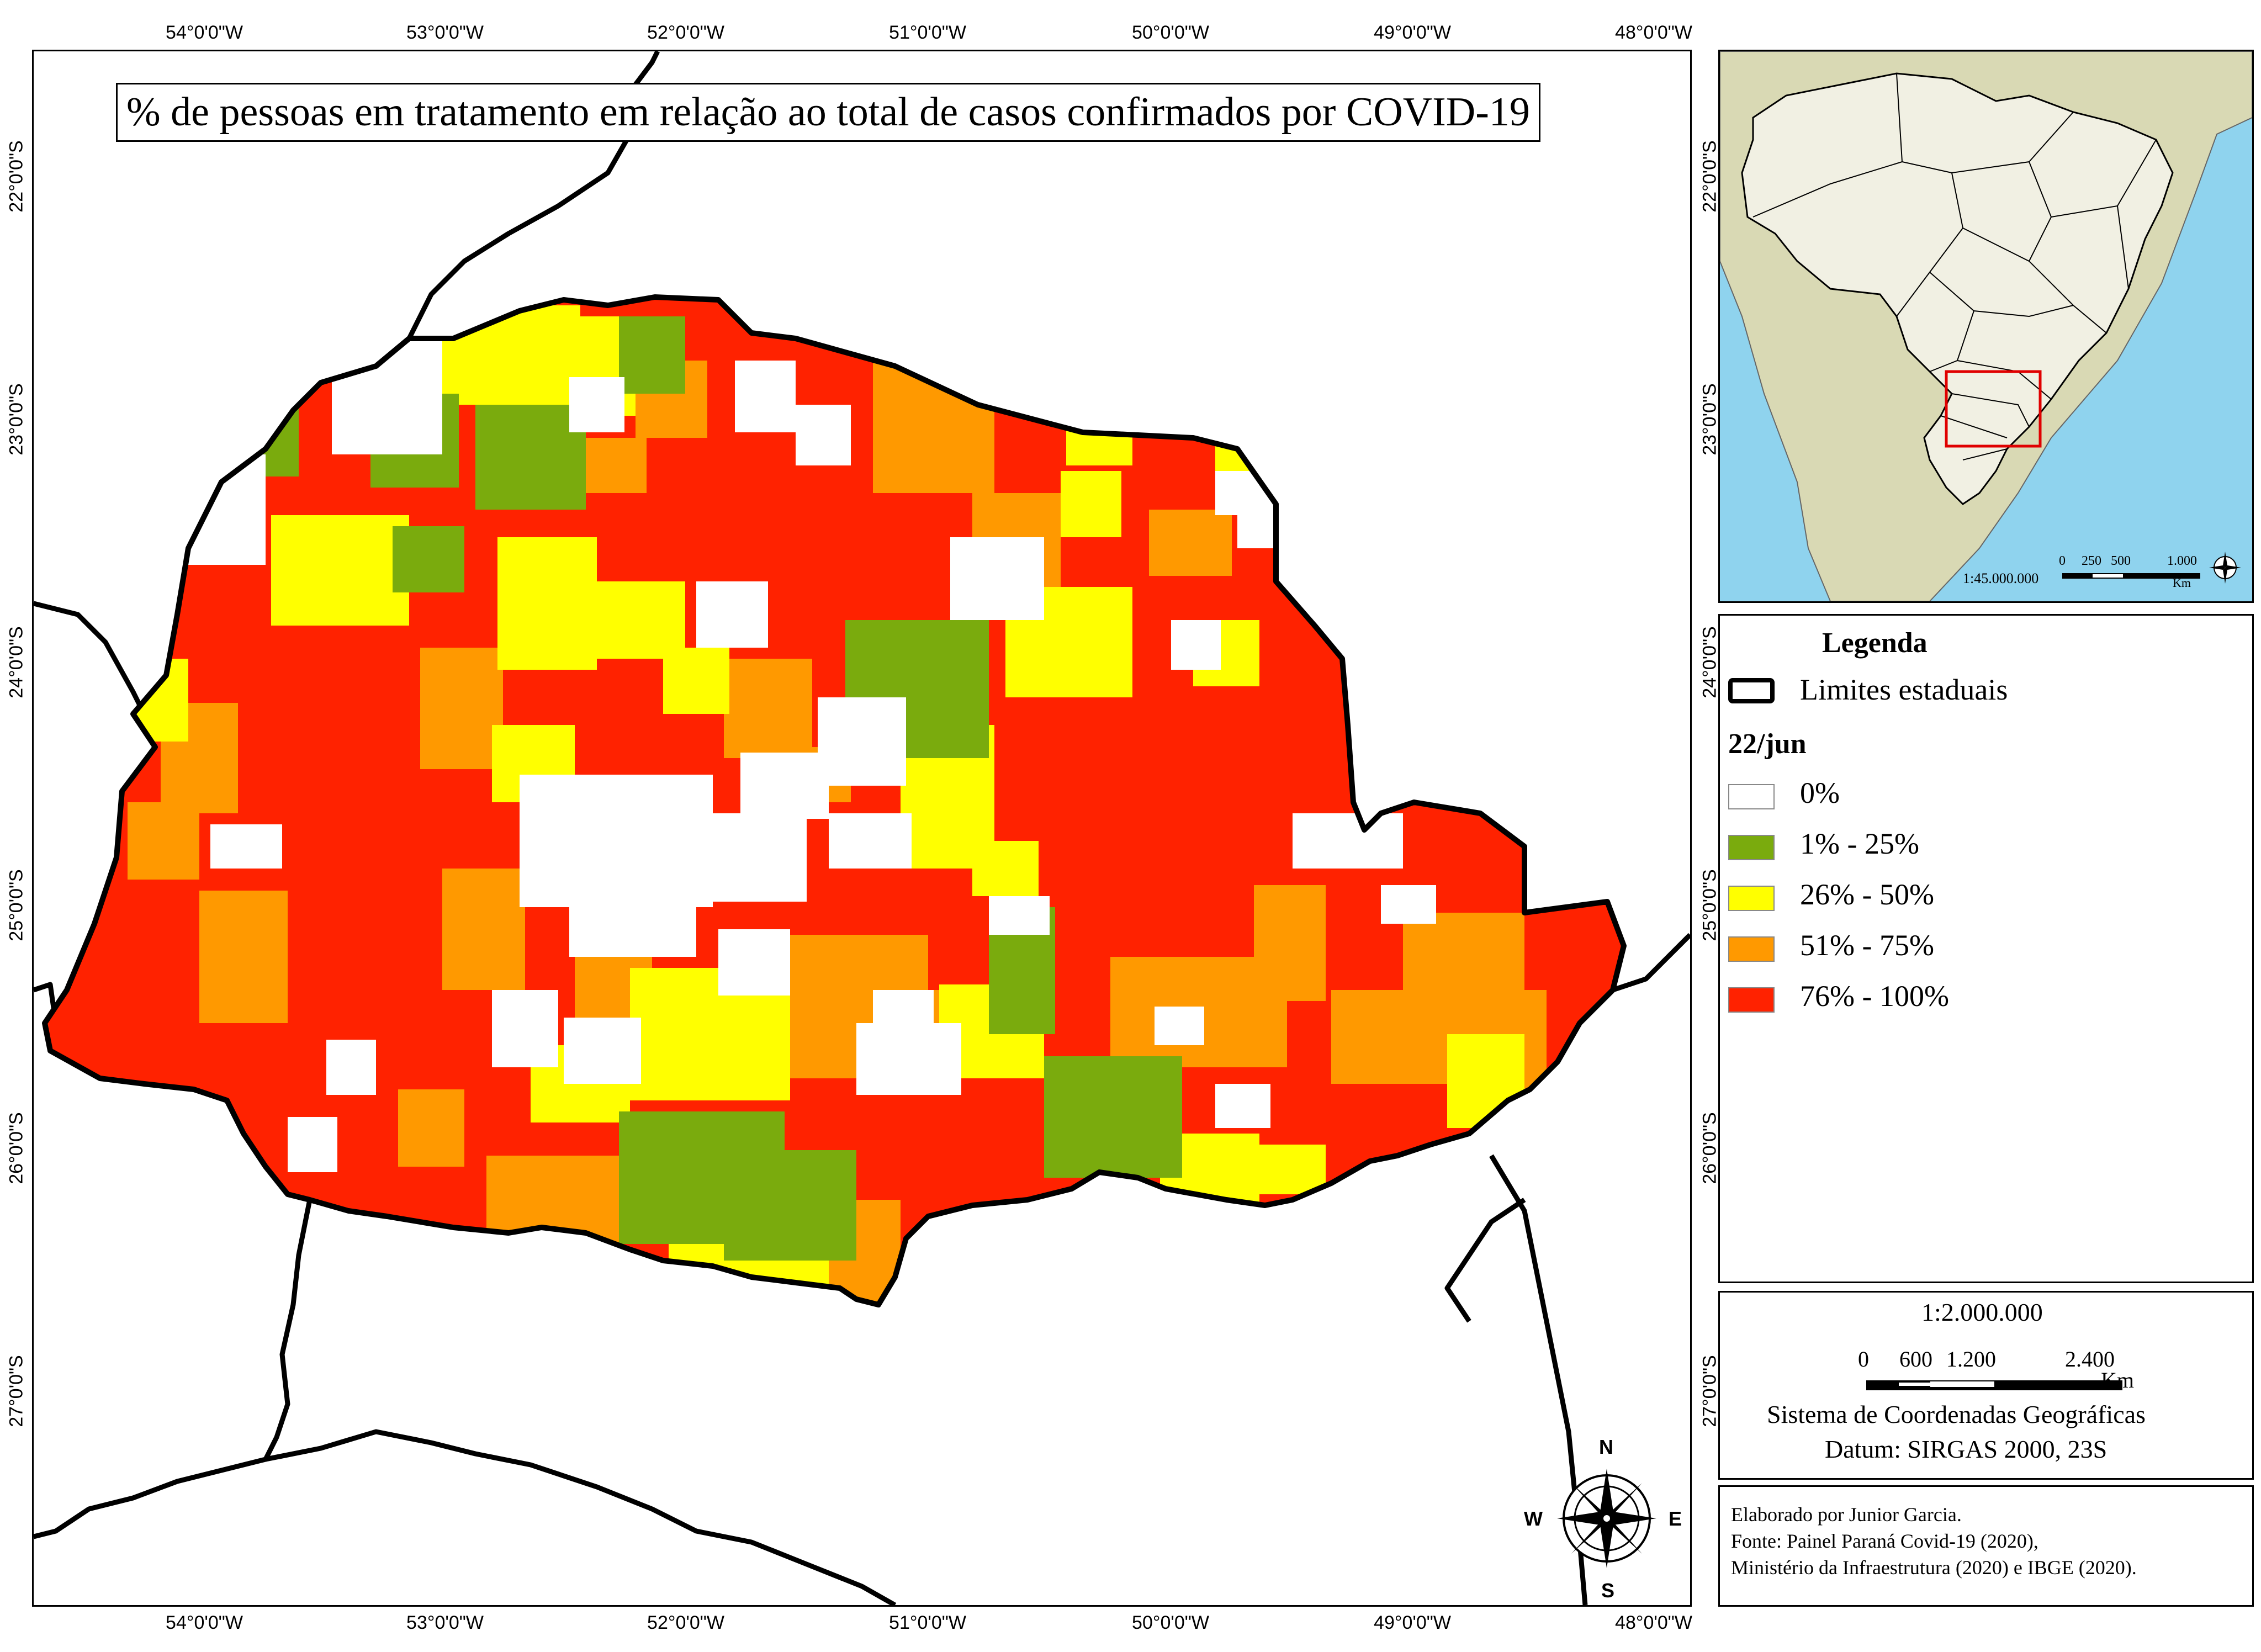 This screenshot has width=2261, height=1652. Describe the element at coordinates (2117, 1380) in the screenshot. I see `scale-unit: Km` at that location.